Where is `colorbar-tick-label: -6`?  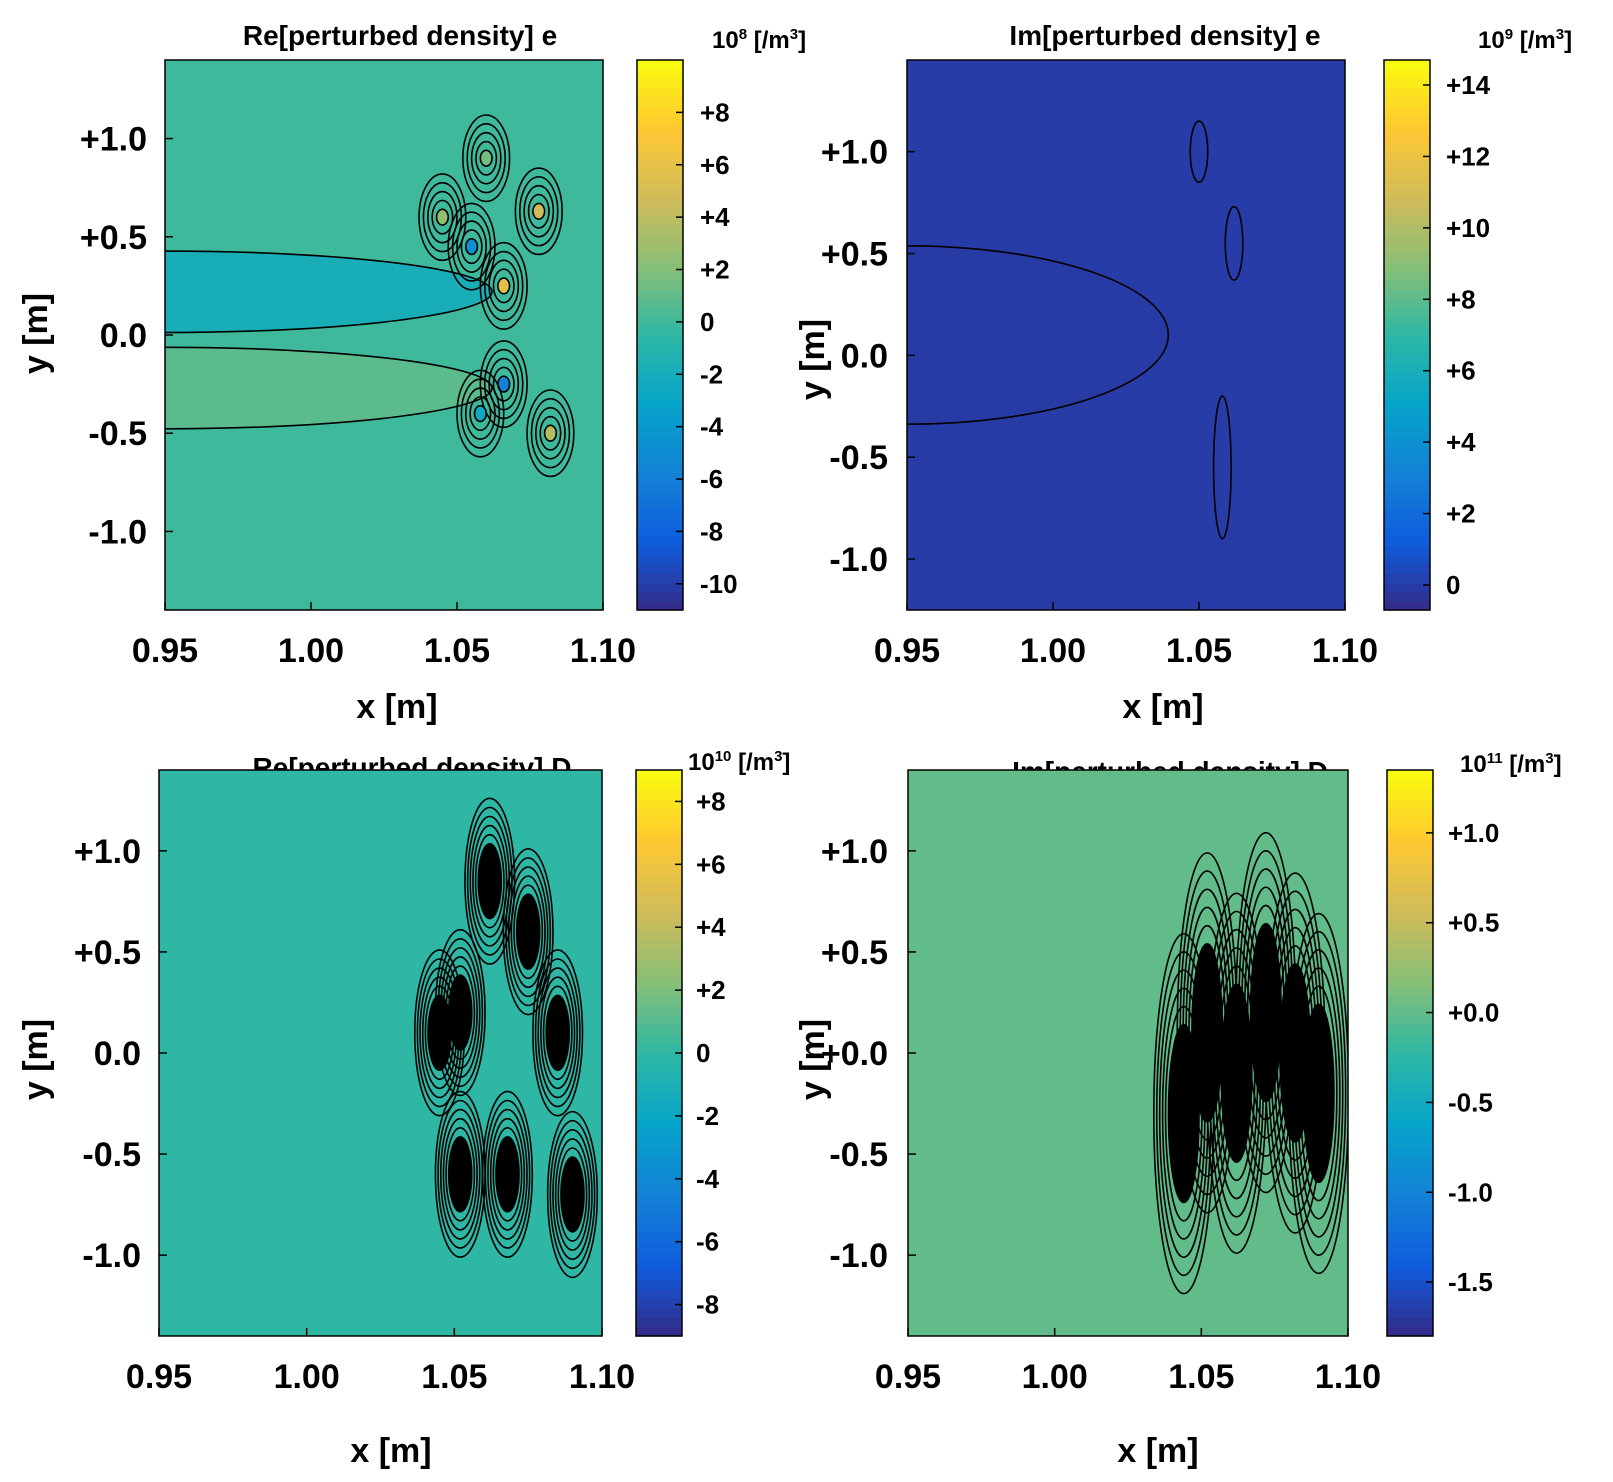
colorbar-tick-label: -6 is located at coordinates (711, 479).